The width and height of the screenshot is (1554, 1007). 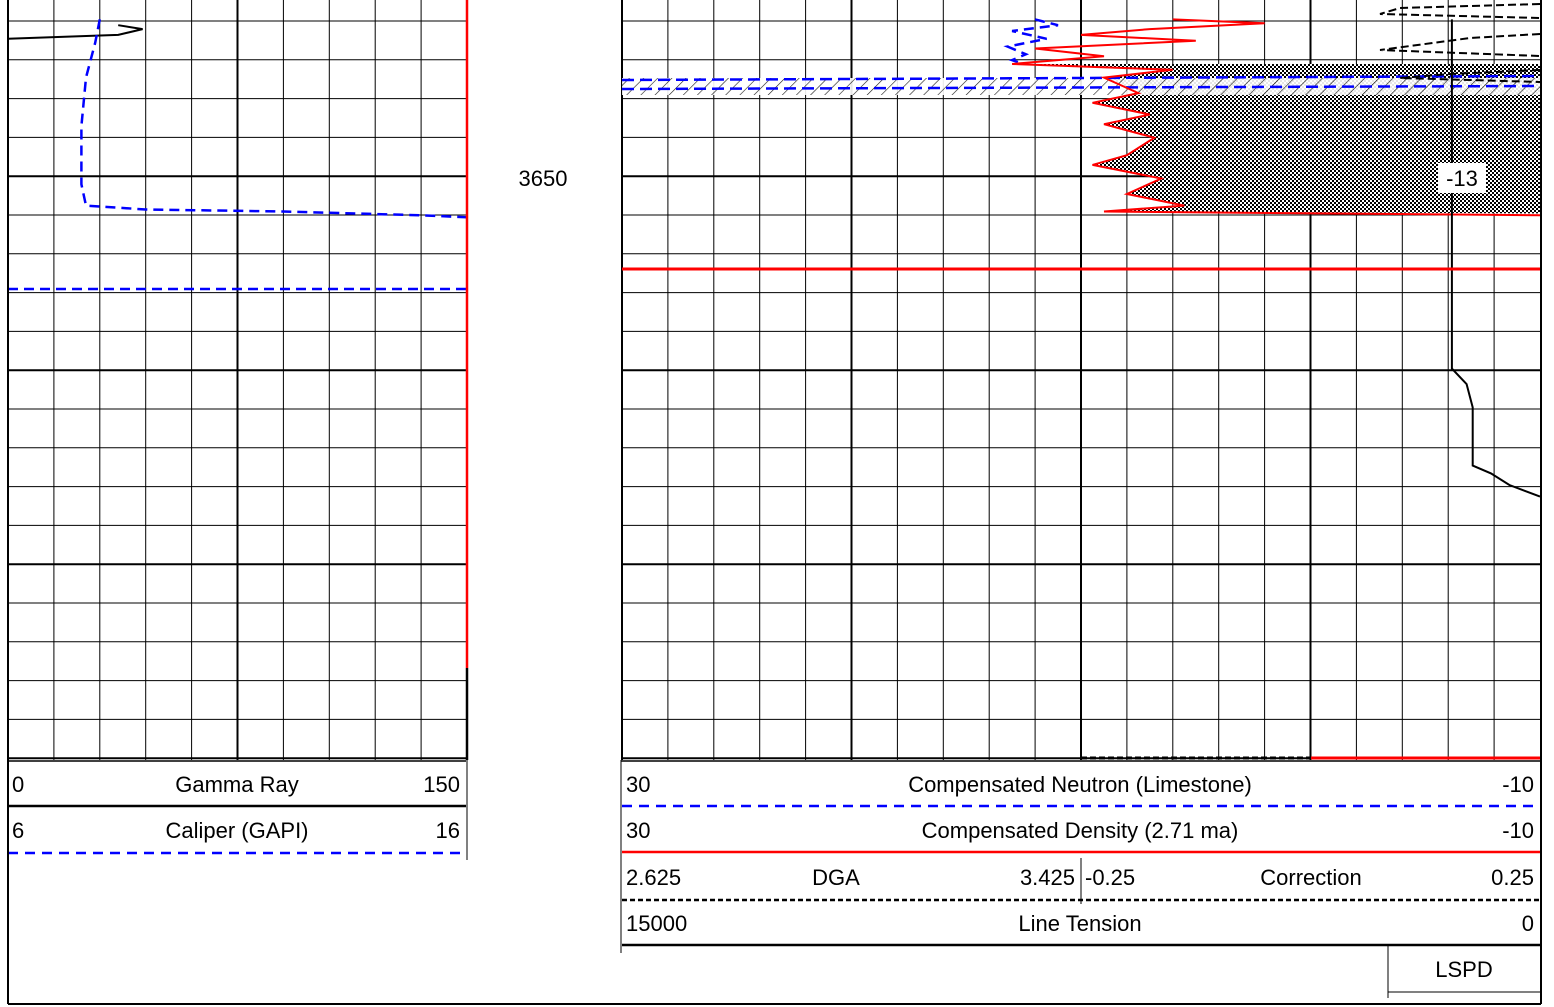 What do you see at coordinates (1047, 877) in the screenshot?
I see `dga-max: 3.425` at bounding box center [1047, 877].